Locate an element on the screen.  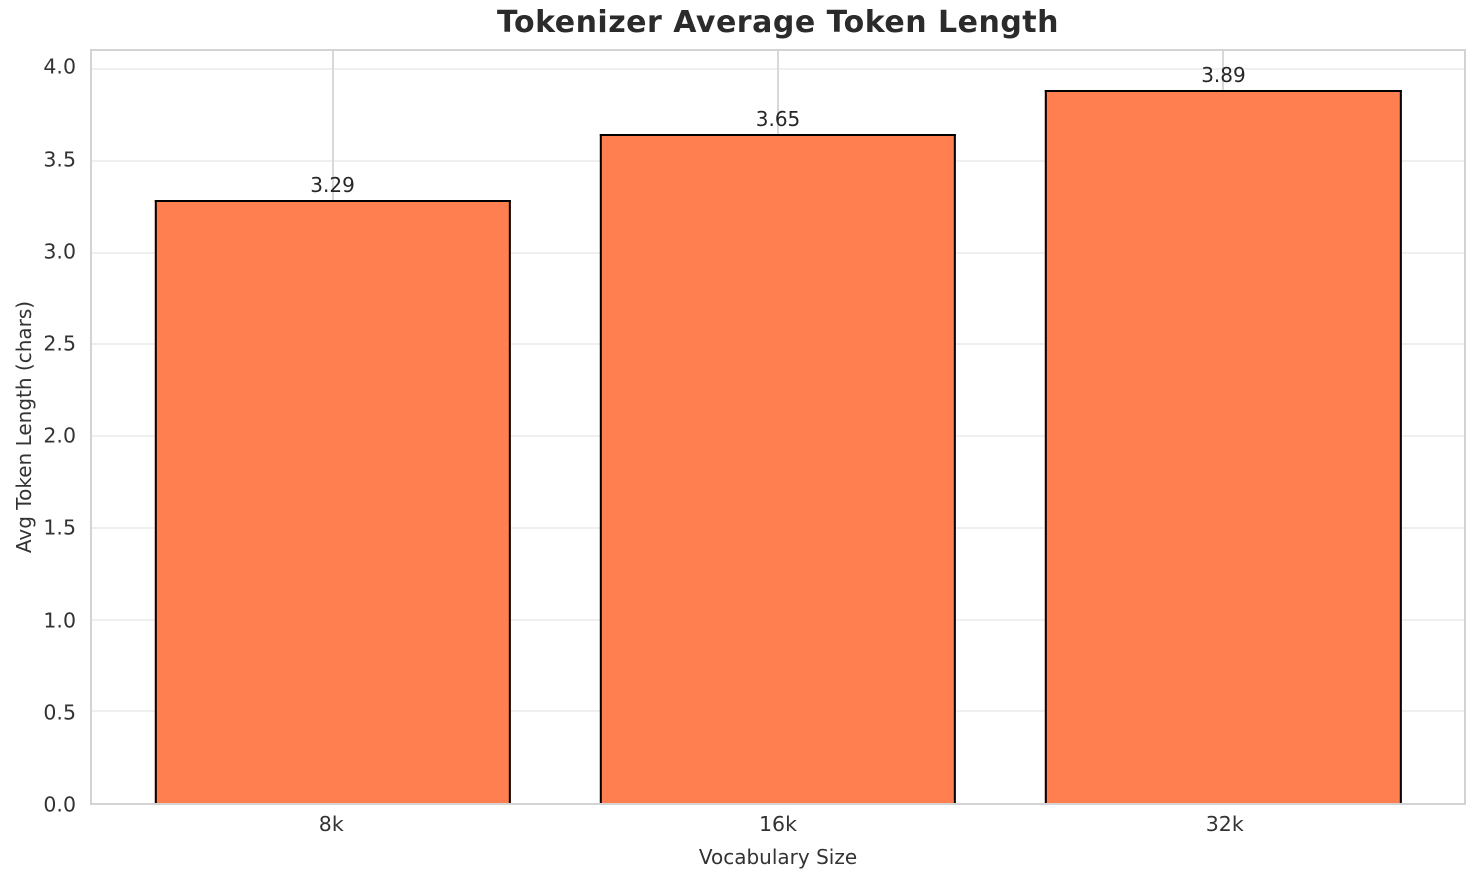
y-tick-label: 0.5 is located at coordinates (59, 712).